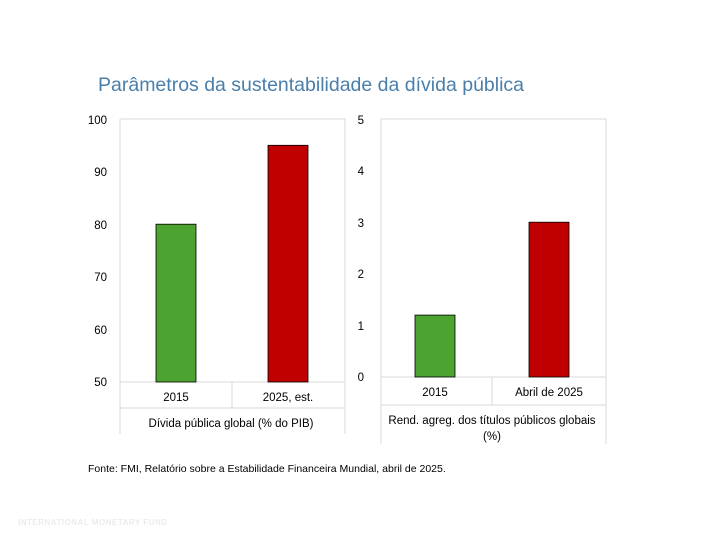 This screenshot has height=540, width=720. What do you see at coordinates (100, 226) in the screenshot?
I see `left-ytick: 80` at bounding box center [100, 226].